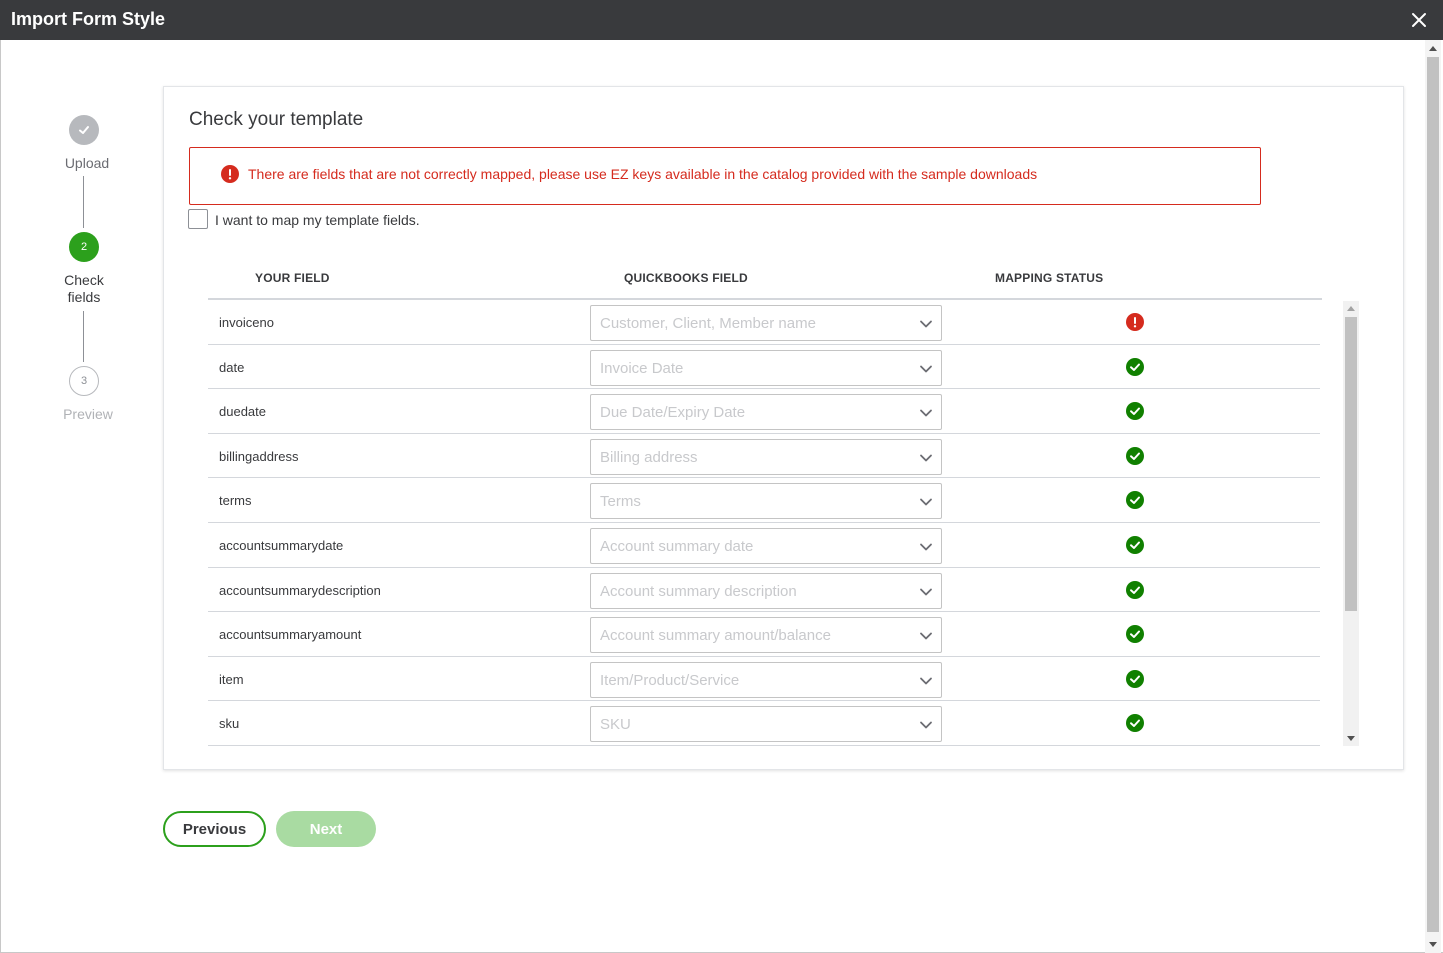  Describe the element at coordinates (677, 546) in the screenshot. I see `quickbooks-field-value: Account summary date` at that location.